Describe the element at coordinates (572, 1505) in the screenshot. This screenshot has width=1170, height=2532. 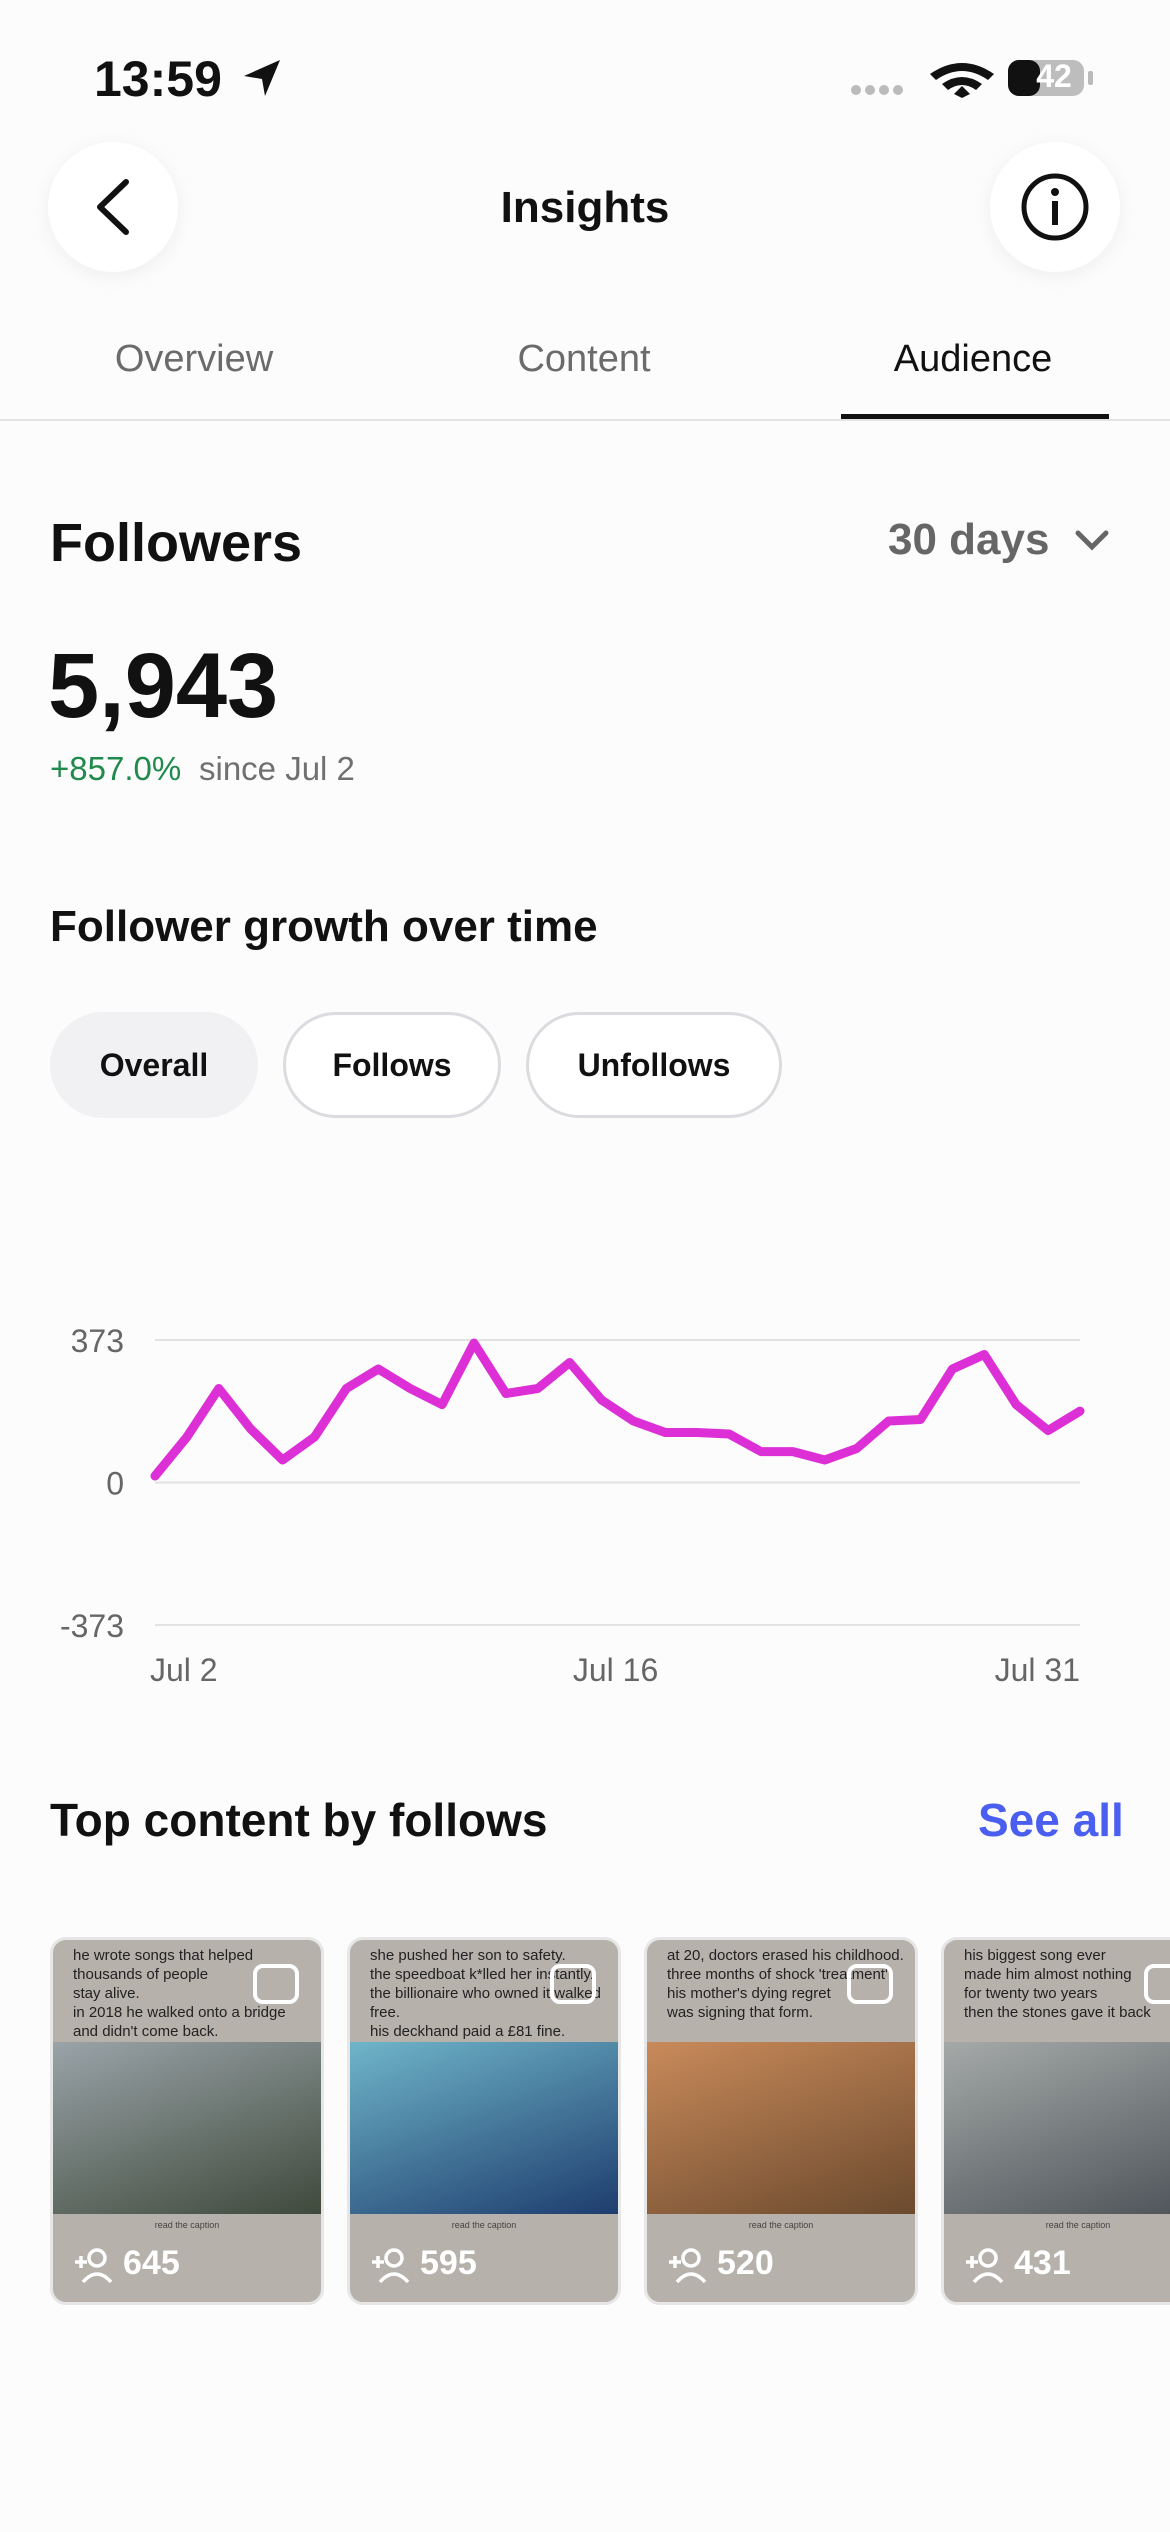
I see `line-chart: -373 0 373 Jul 2 Jul 16 Jul 31` at that location.